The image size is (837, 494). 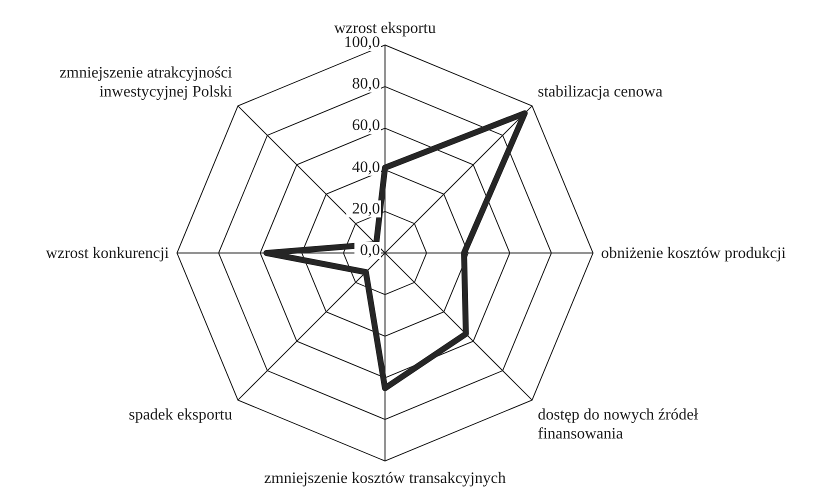 What do you see at coordinates (366, 167) in the screenshot?
I see `y-tick-label: 40,0` at bounding box center [366, 167].